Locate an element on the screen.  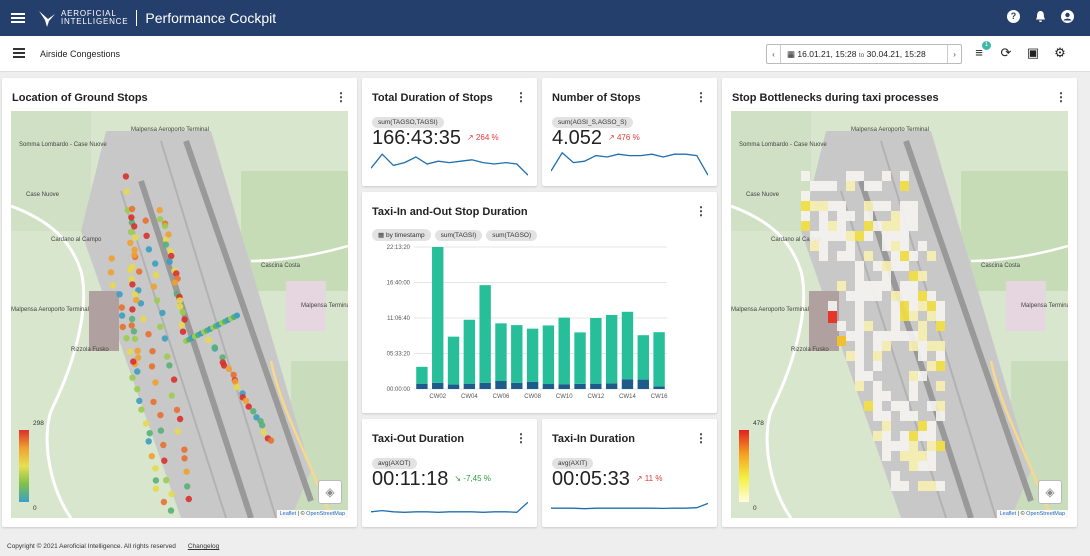
account-icon is located at coordinates (1067, 16).